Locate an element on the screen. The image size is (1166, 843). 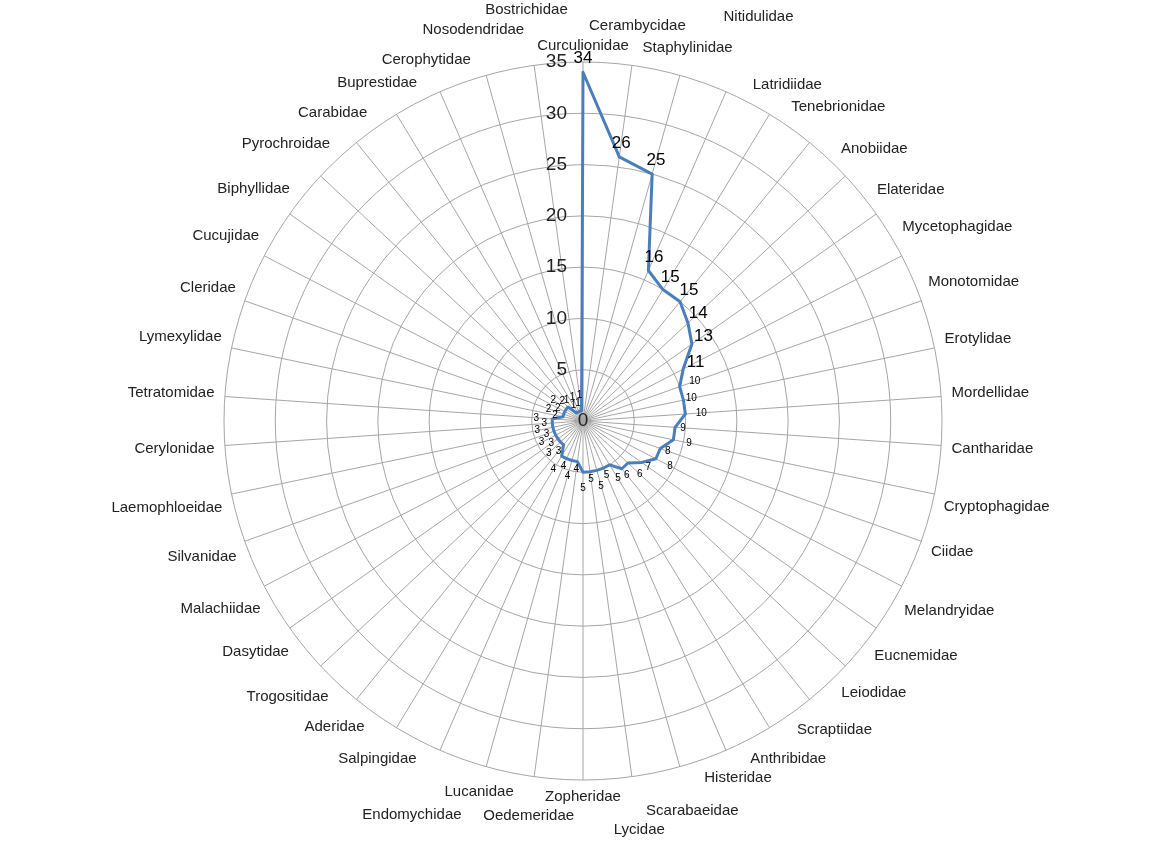
y-tick-label: 25 is located at coordinates (556, 163).